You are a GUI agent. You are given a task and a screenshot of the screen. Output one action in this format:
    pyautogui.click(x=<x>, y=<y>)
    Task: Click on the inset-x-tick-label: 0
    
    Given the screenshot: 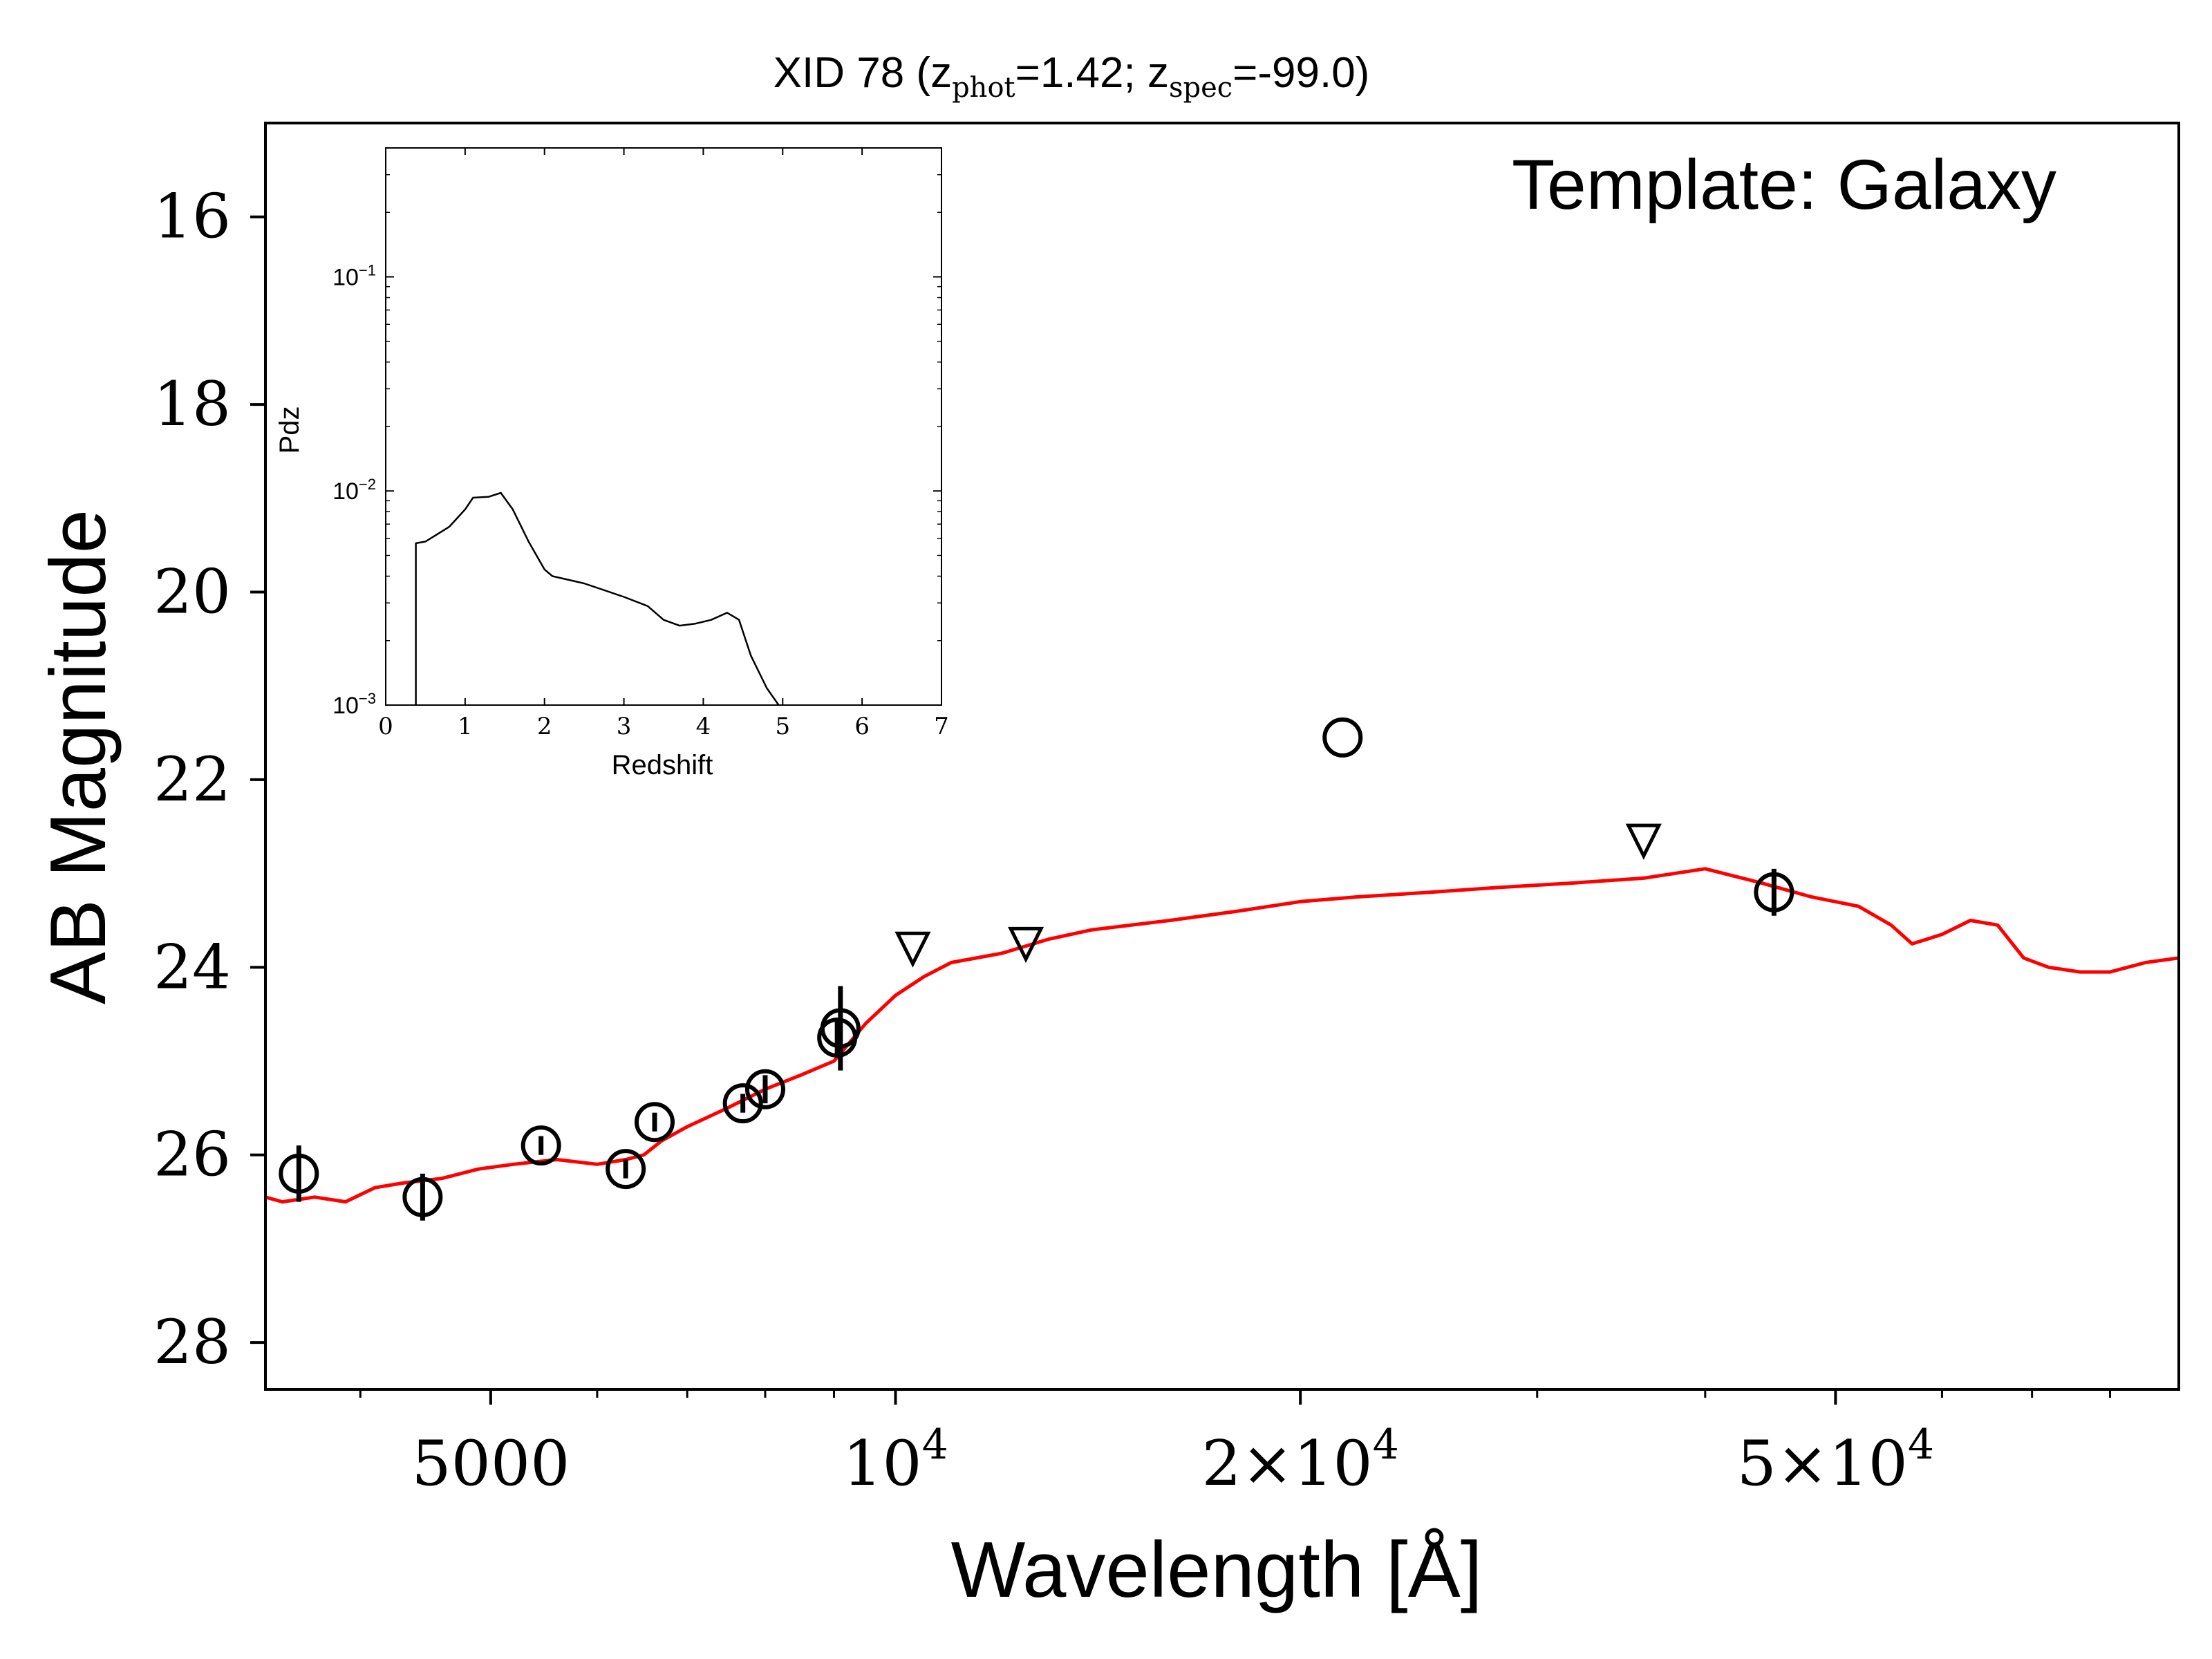 What is the action you would take?
    pyautogui.click(x=385, y=726)
    